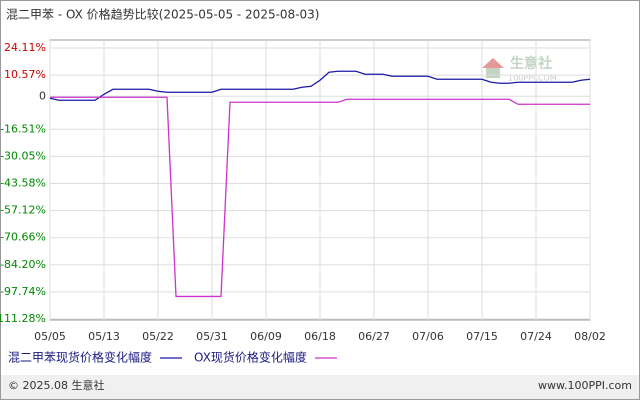  I want to click on watermark: 生意社 100PPI.COM, so click(519, 69).